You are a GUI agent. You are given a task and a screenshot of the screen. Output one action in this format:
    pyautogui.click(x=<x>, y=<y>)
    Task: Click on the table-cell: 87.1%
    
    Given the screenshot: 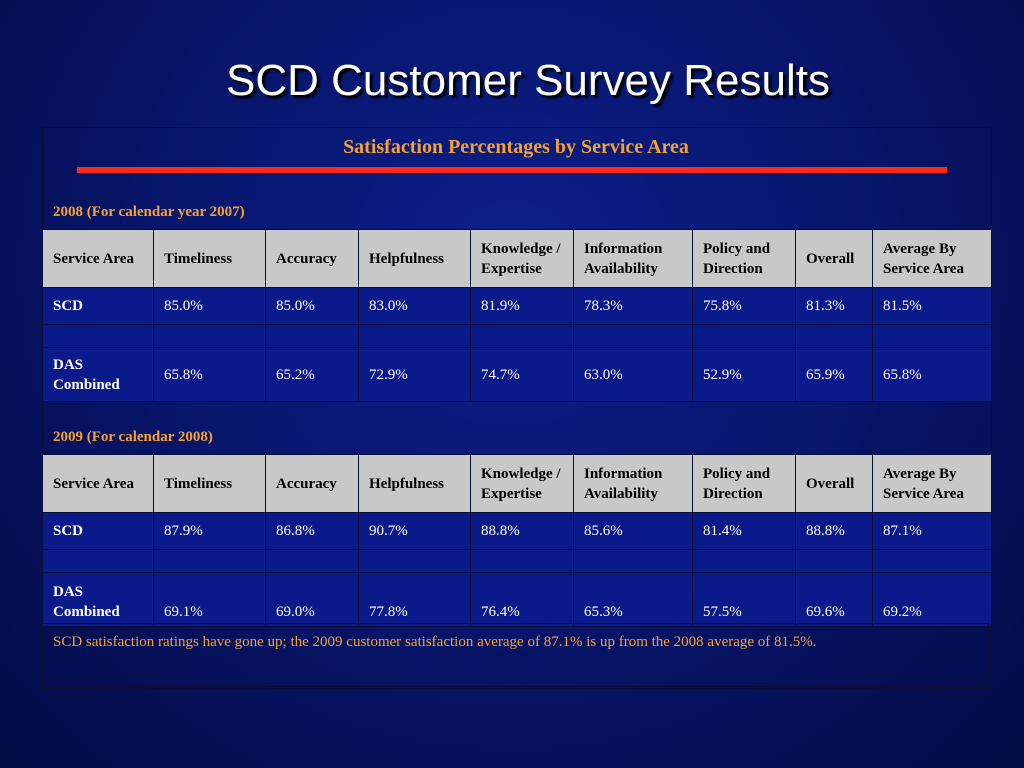 What is the action you would take?
    pyautogui.click(x=932, y=531)
    